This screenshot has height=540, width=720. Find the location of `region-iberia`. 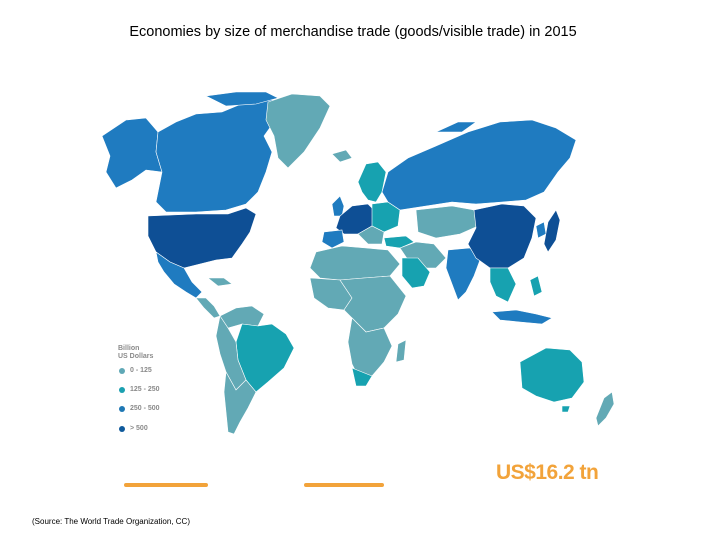

region-iberia is located at coordinates (333, 239).